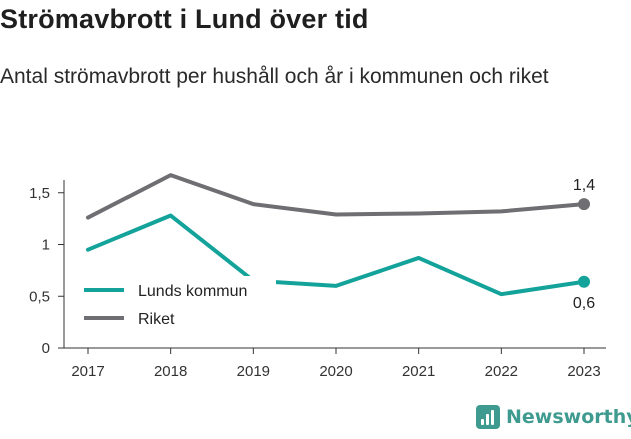 Image resolution: width=631 pixels, height=439 pixels. Describe the element at coordinates (418, 371) in the screenshot. I see `x-tick-label: 2021` at that location.